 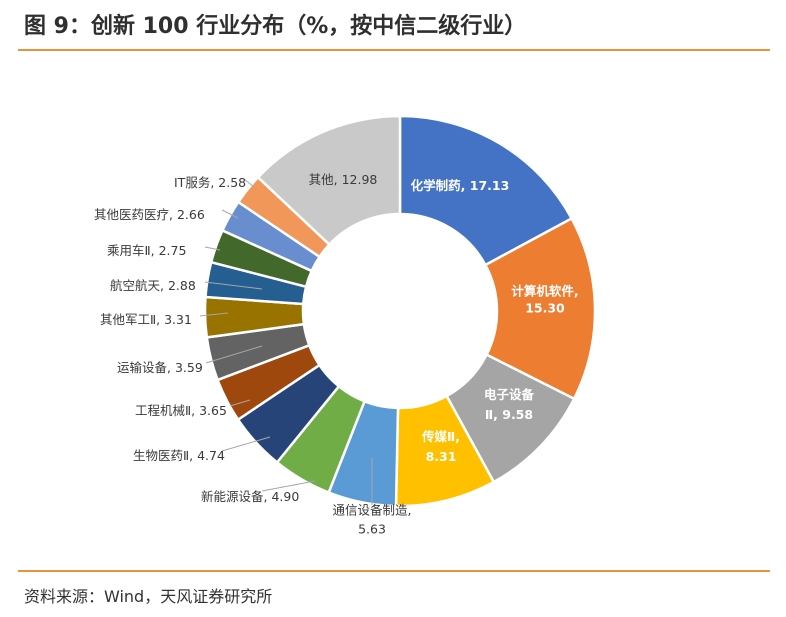 I want to click on data-label-12: 其他医药医疗, 2.66, so click(x=149, y=214).